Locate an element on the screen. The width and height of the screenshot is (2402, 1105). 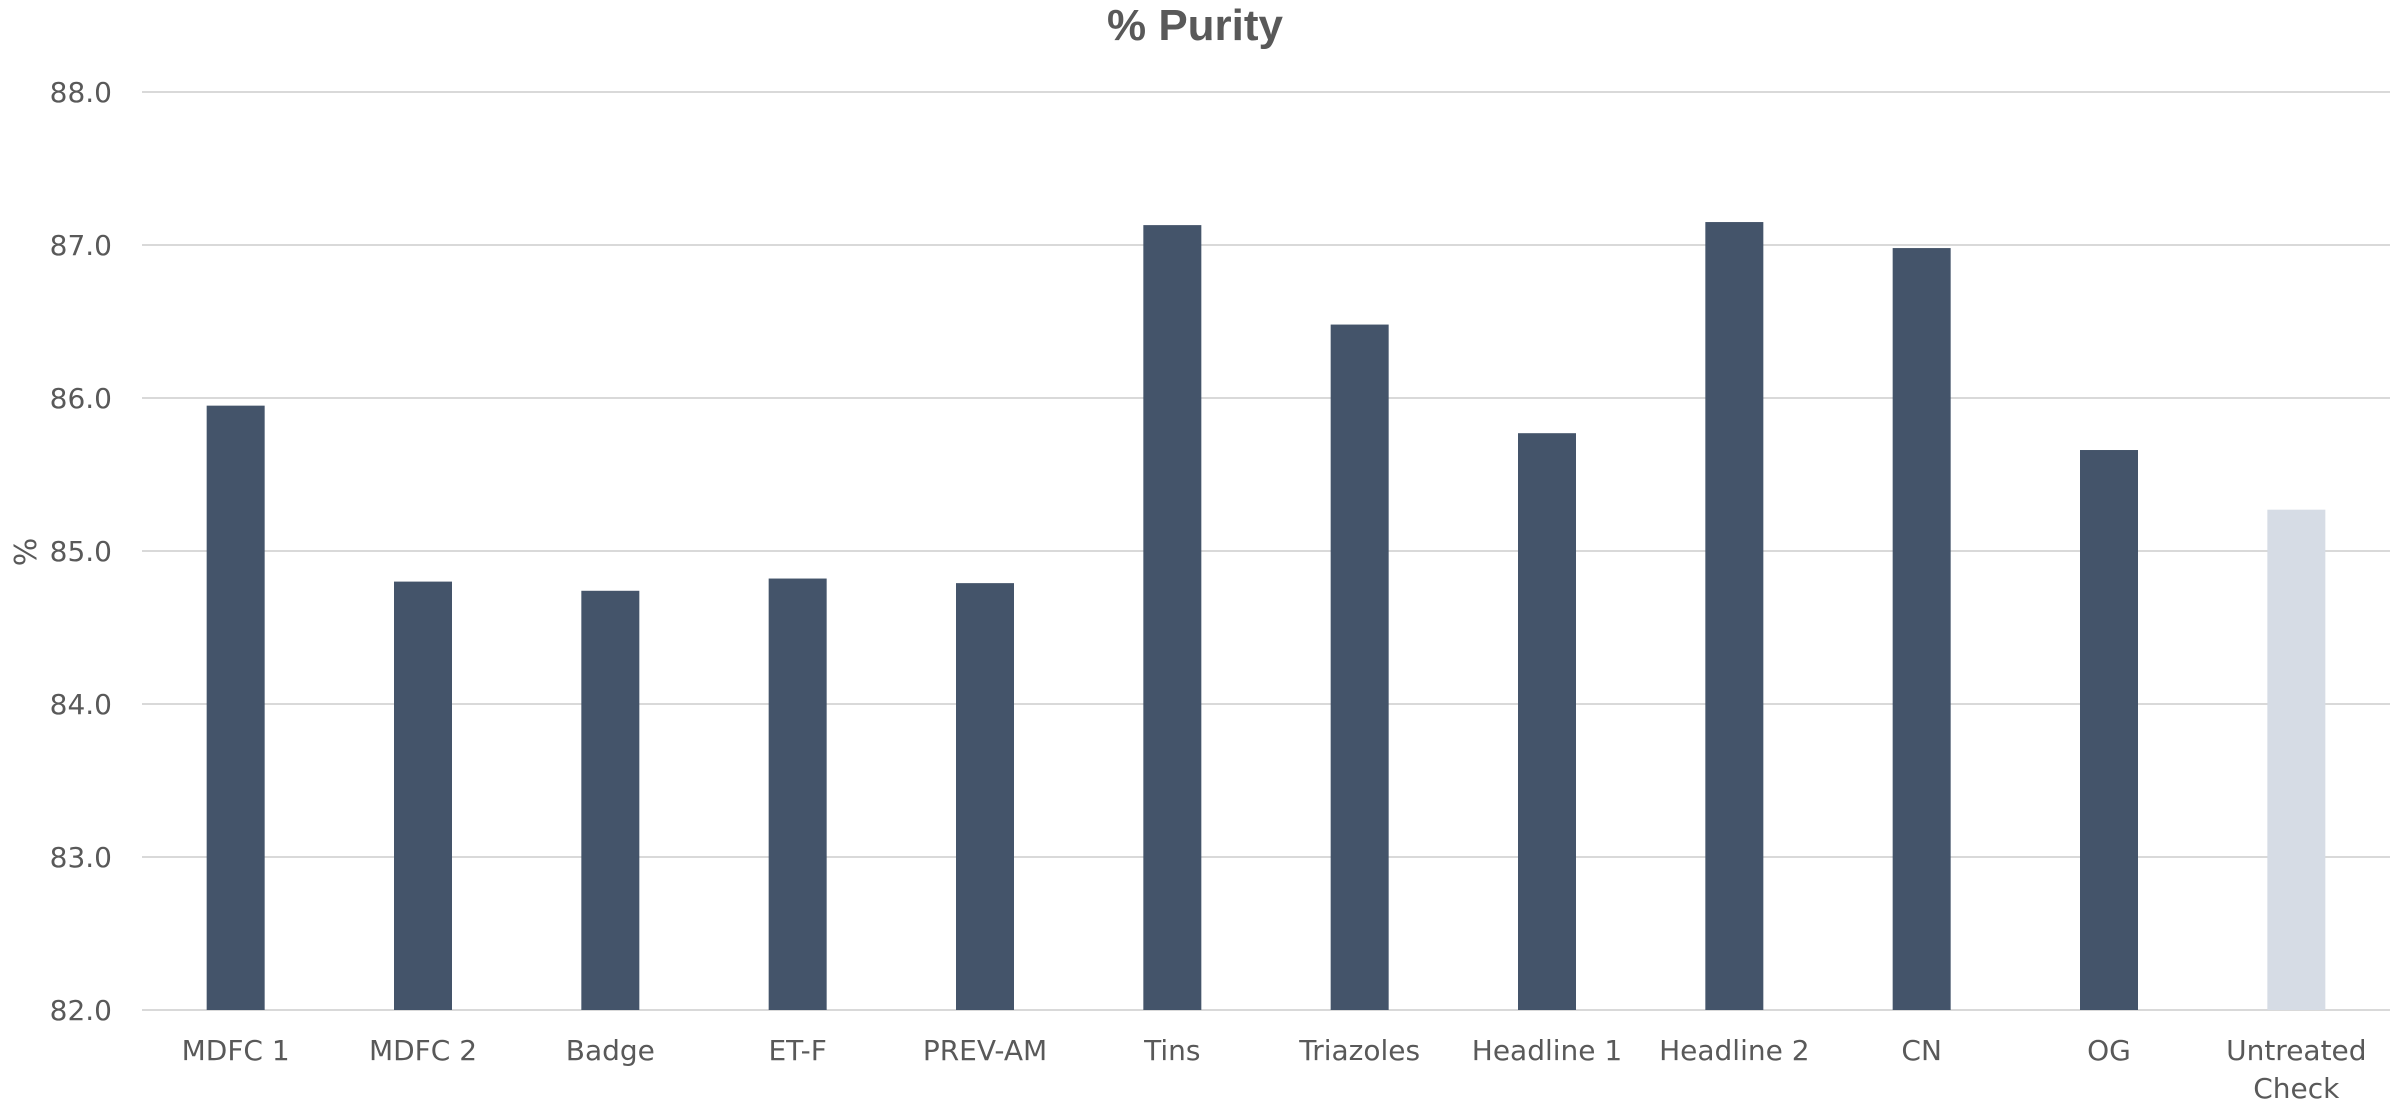
chart-title: % Purity is located at coordinates (1195, 25).